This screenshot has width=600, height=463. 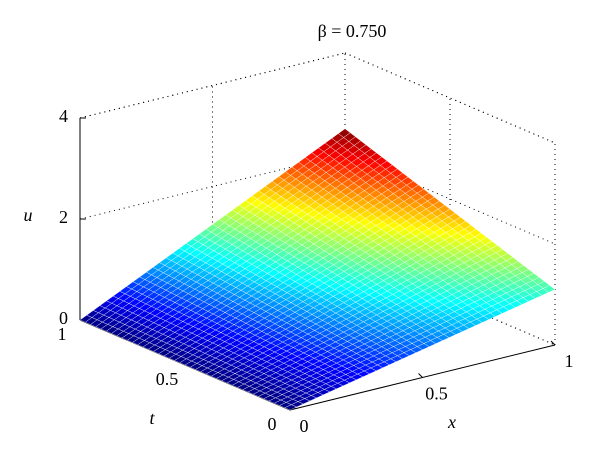 What do you see at coordinates (63, 318) in the screenshot?
I see `z-tick-label: 0` at bounding box center [63, 318].